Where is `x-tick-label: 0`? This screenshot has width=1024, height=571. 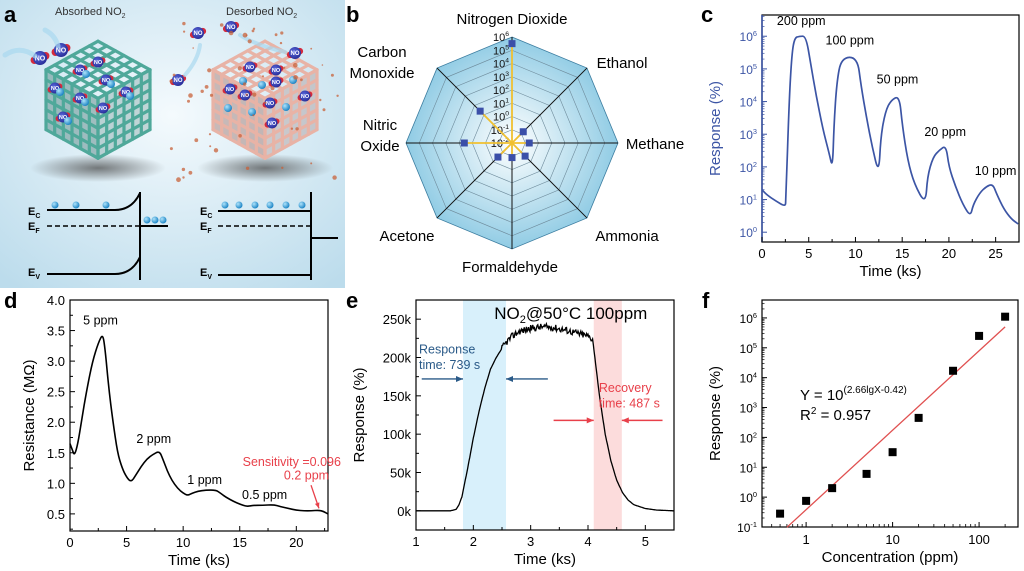
x-tick-label: 0 is located at coordinates (761, 253).